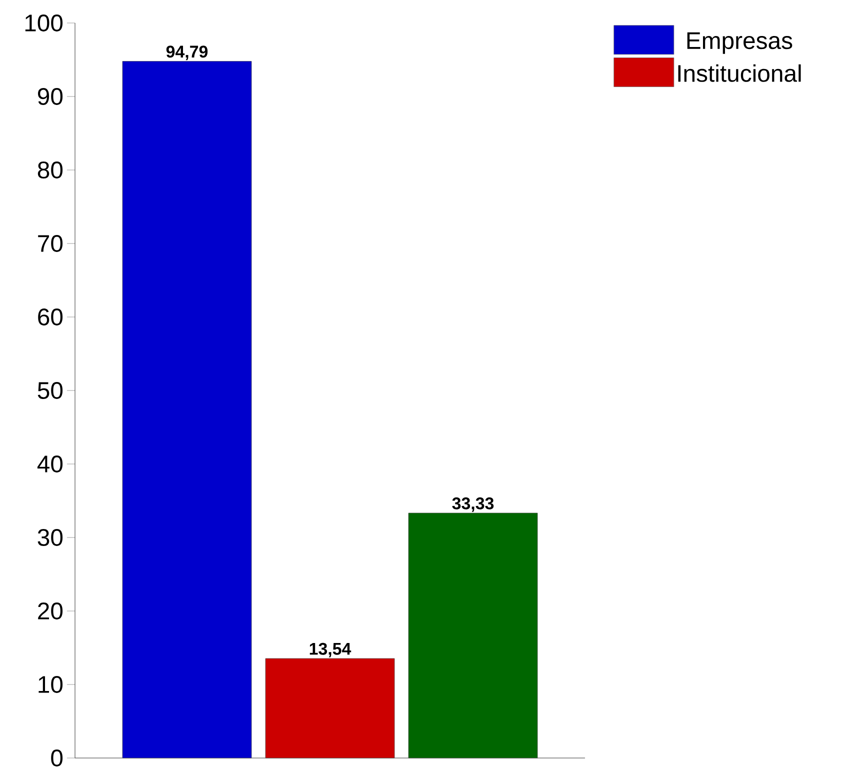 Image resolution: width=857 pixels, height=780 pixels. What do you see at coordinates (50, 170) in the screenshot?
I see `y-tick-label: 80` at bounding box center [50, 170].